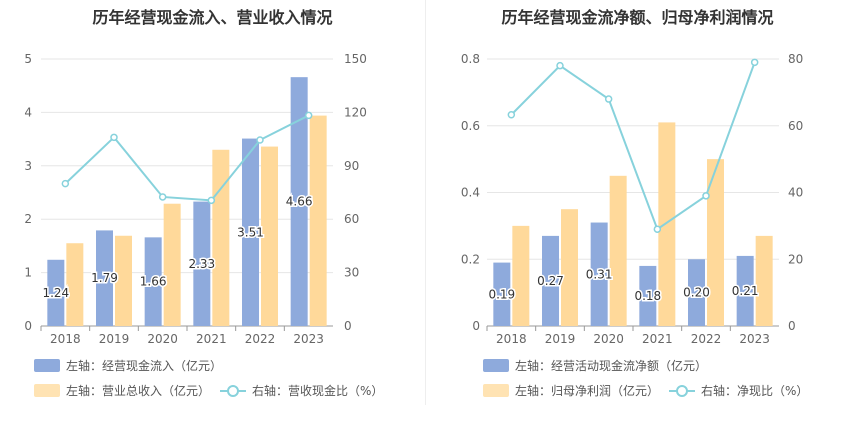  What do you see at coordinates (28, 112) in the screenshot?
I see `left-axis-tick-label: 4` at bounding box center [28, 112].